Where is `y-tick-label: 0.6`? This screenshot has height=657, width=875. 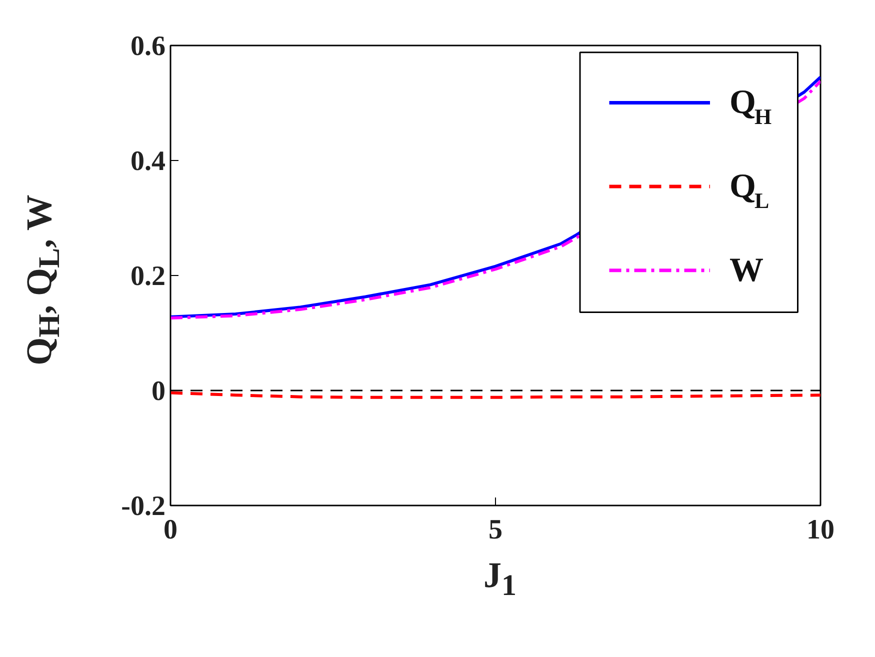
y-tick-label: 0.6 is located at coordinates (148, 46).